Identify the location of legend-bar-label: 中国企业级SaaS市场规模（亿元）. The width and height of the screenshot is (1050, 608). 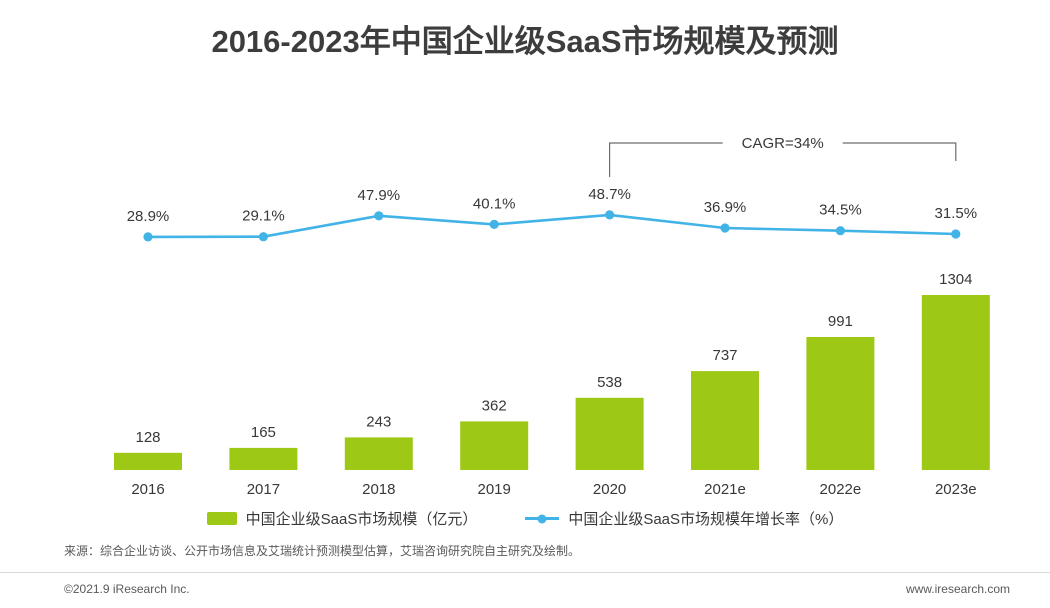
(361, 519).